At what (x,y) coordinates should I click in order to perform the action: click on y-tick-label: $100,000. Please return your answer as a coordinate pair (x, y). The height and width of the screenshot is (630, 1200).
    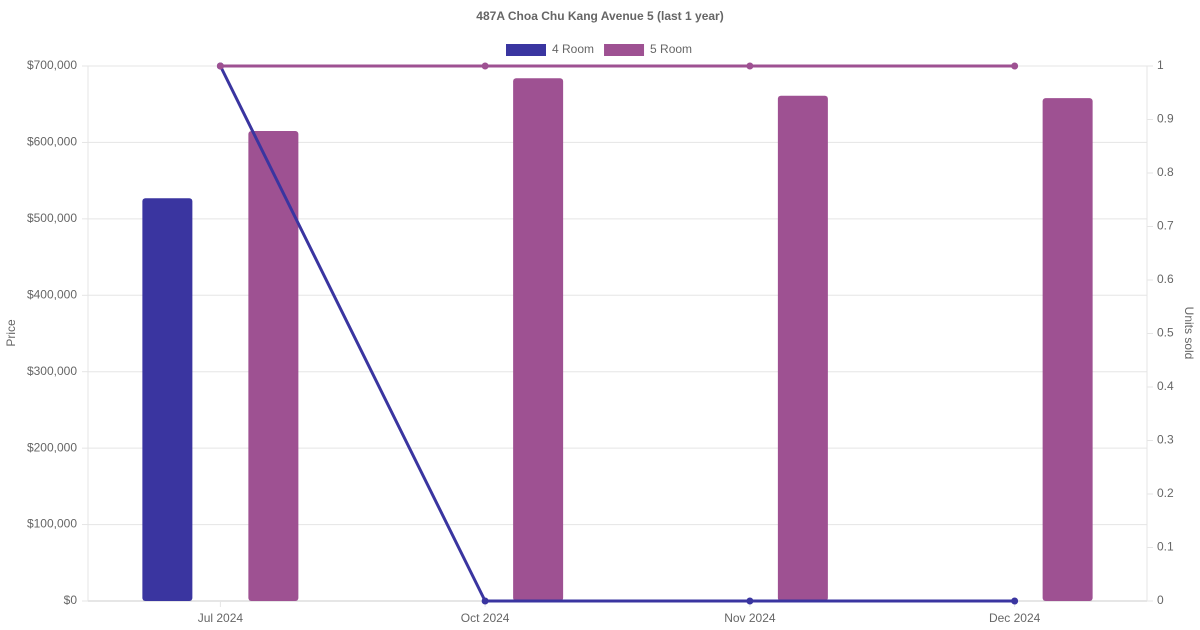
    Looking at the image, I should click on (52, 524).